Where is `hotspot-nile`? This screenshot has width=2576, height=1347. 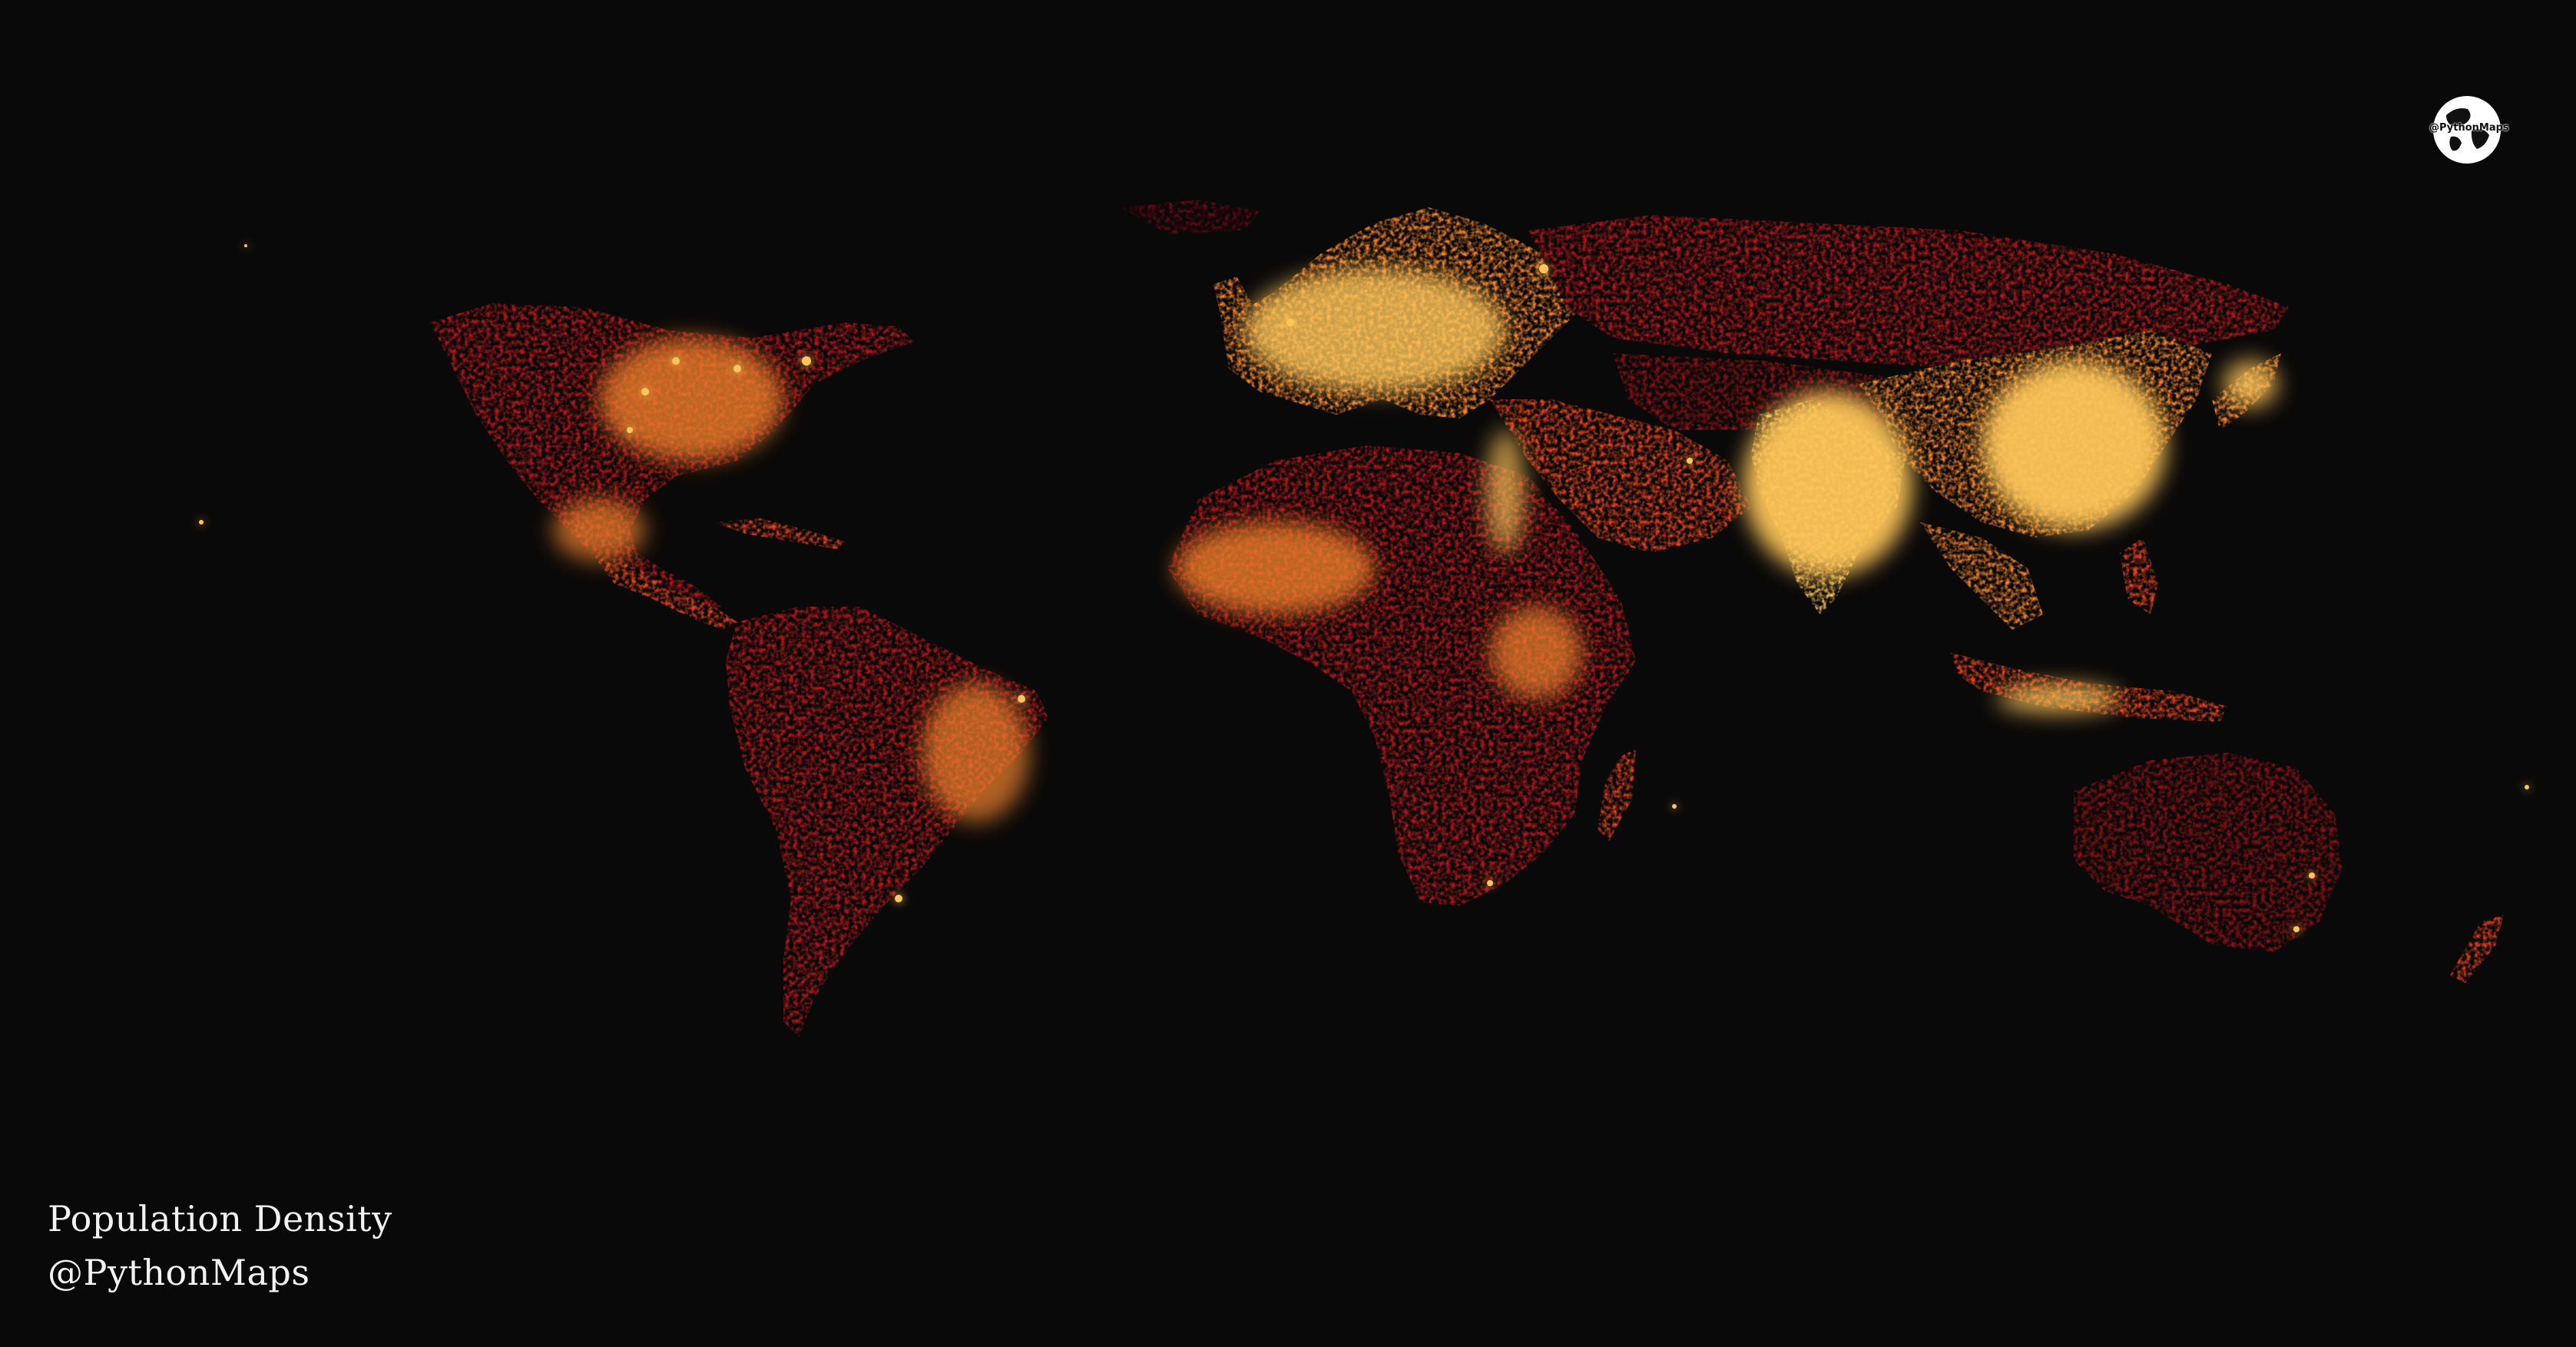
hotspot-nile is located at coordinates (1505, 491).